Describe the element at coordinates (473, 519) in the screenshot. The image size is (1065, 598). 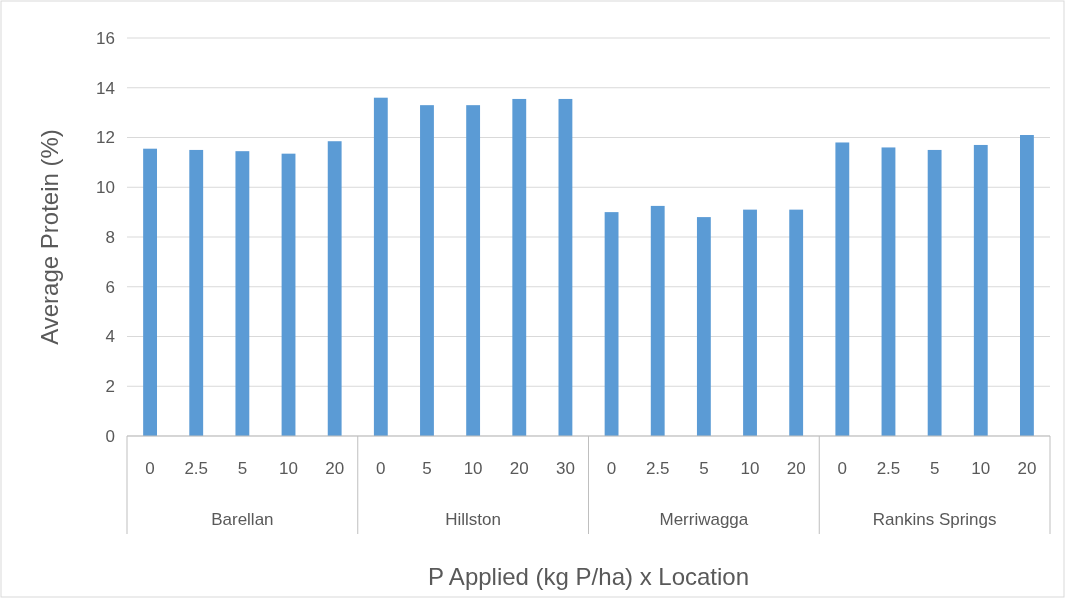
I see `text: Hillston` at that location.